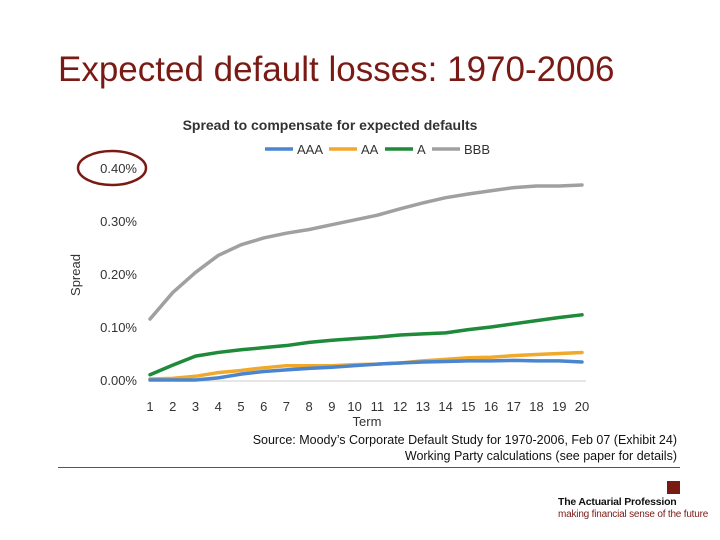 The height and width of the screenshot is (540, 720). What do you see at coordinates (118, 380) in the screenshot?
I see `y-tick-label: 0.00%` at bounding box center [118, 380].